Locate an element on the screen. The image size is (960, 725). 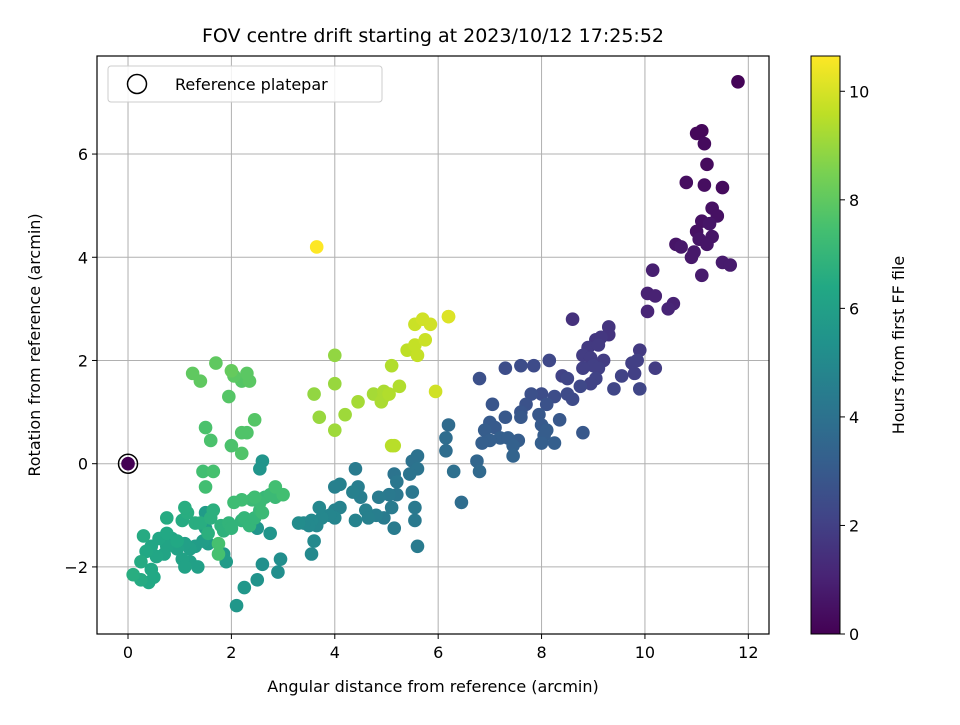
legend-box is located at coordinates (245, 84).